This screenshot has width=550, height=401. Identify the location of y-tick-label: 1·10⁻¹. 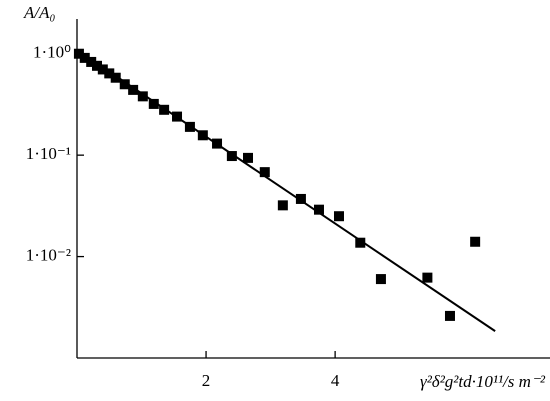
(48, 153).